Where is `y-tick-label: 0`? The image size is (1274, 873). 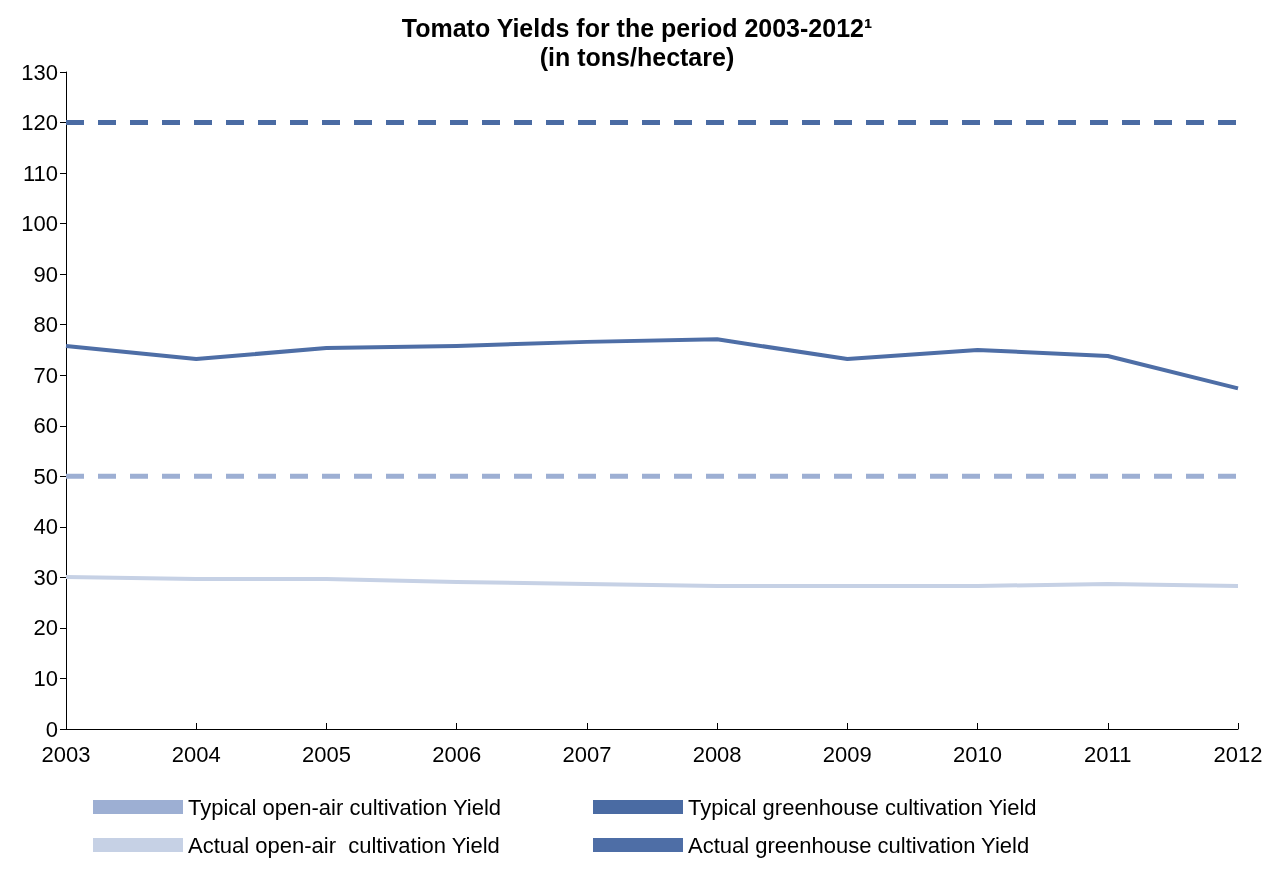 y-tick-label: 0 is located at coordinates (51, 729).